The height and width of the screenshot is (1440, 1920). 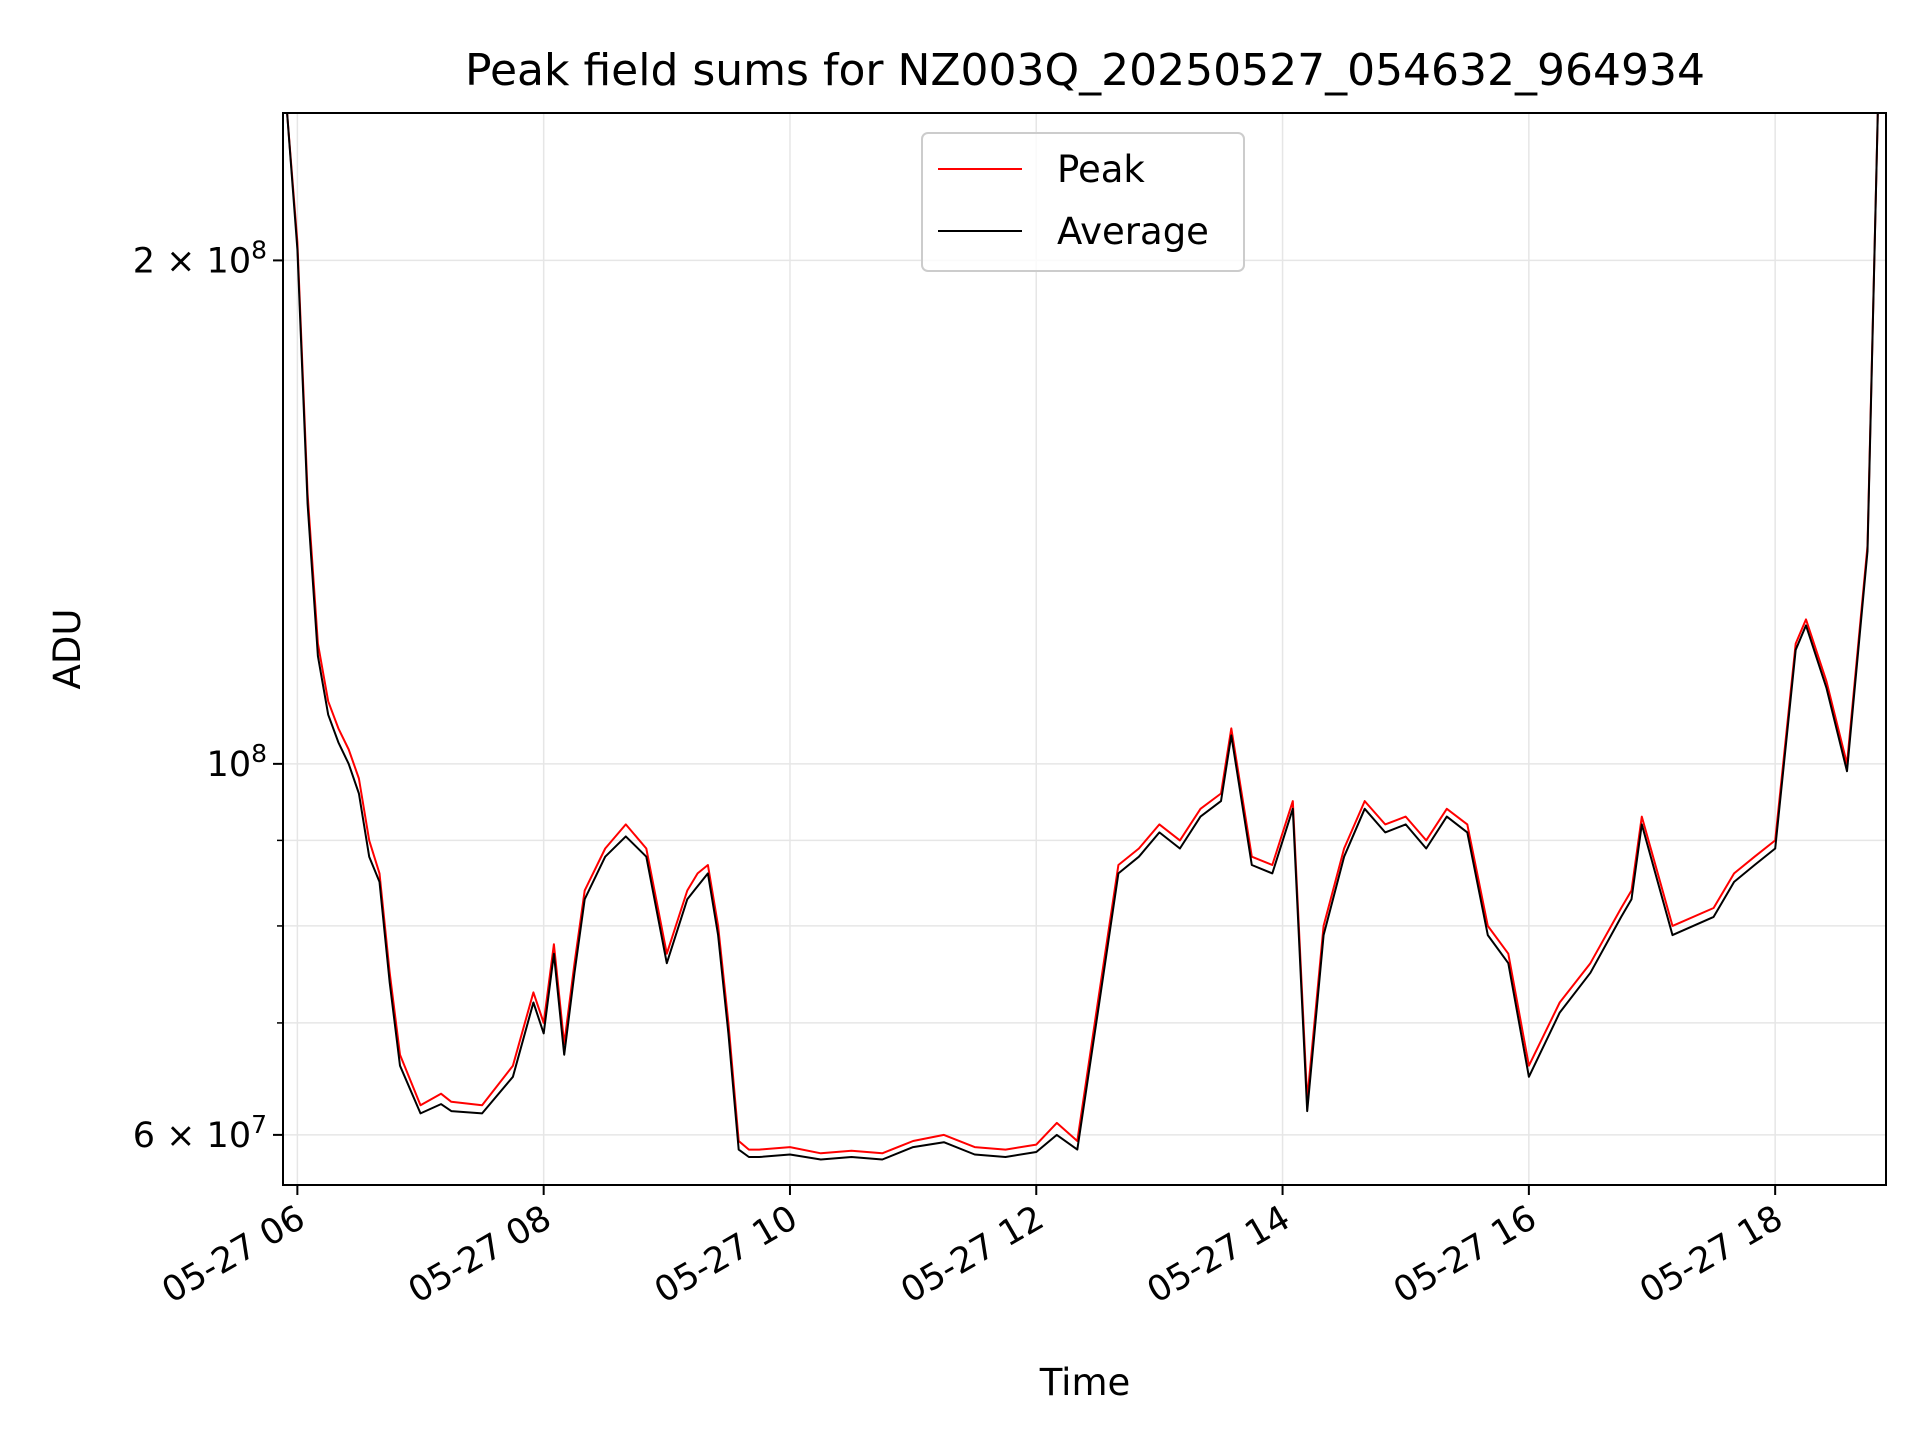 I want to click on y-tick-label: 108, so click(x=237, y=762).